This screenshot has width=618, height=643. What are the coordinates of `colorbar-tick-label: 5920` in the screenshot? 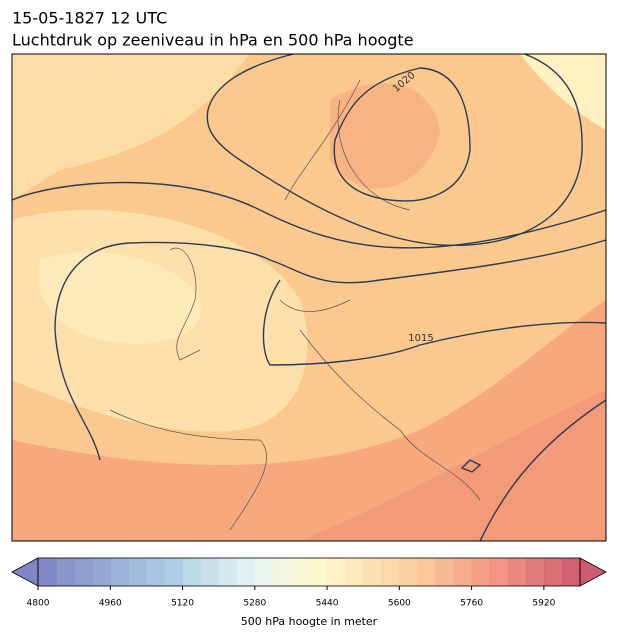 It's located at (543, 604).